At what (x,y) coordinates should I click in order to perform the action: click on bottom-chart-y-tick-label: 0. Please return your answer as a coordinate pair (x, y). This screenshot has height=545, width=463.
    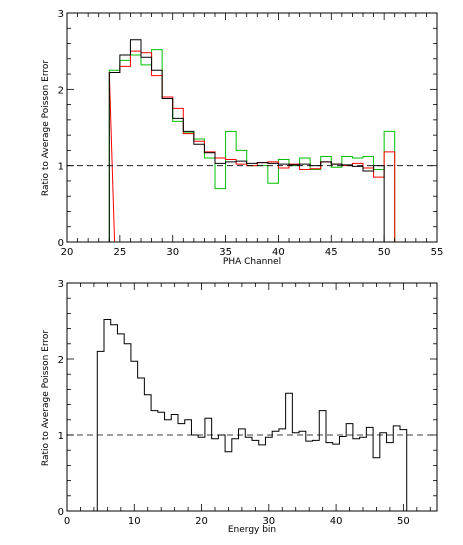
    Looking at the image, I should click on (61, 512).